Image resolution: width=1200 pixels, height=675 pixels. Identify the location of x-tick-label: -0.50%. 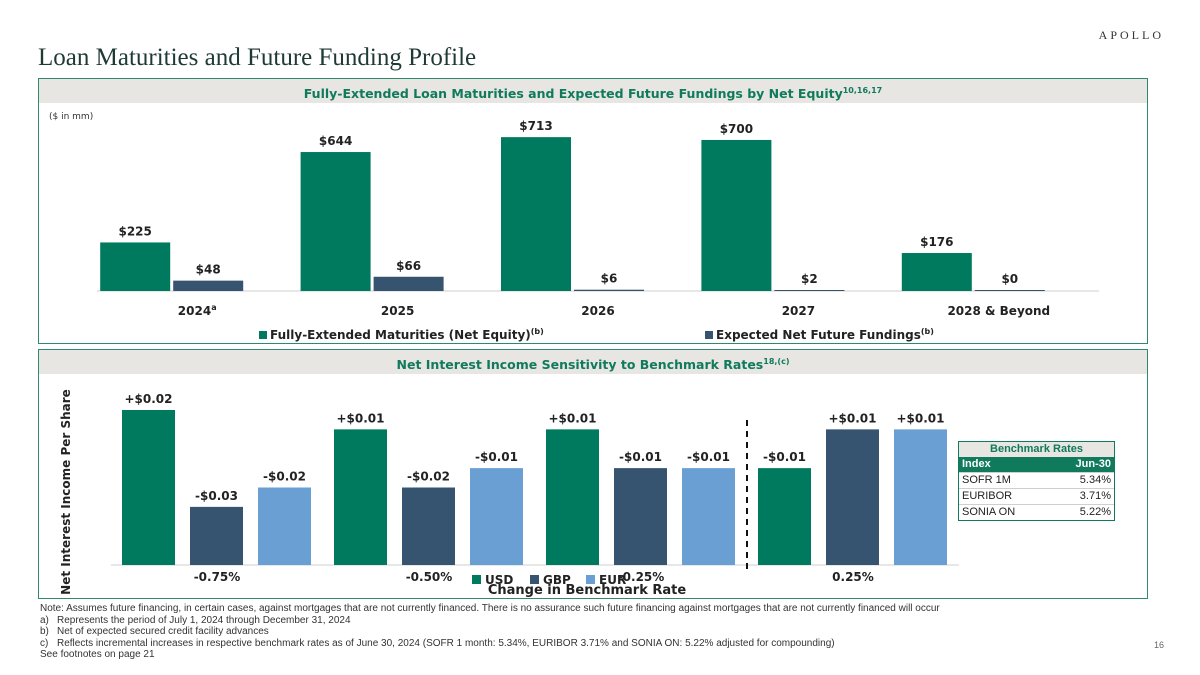
(429, 577).